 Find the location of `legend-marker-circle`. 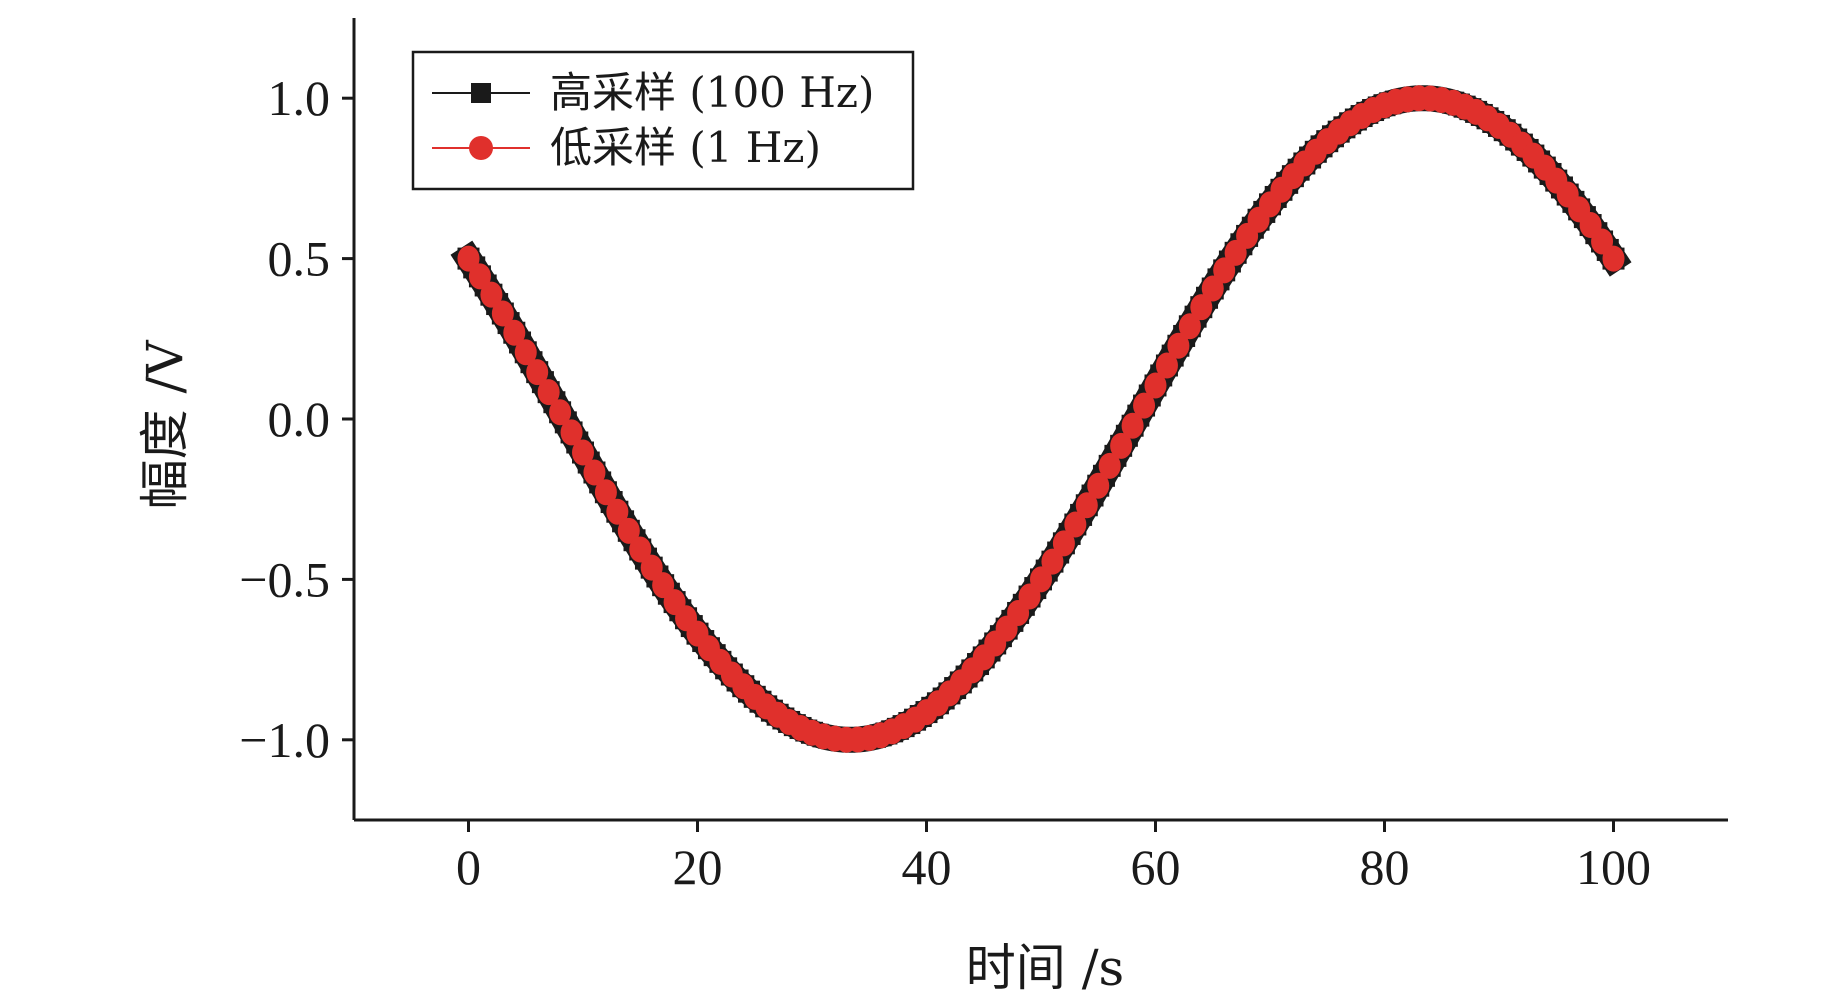

legend-marker-circle is located at coordinates (481, 148).